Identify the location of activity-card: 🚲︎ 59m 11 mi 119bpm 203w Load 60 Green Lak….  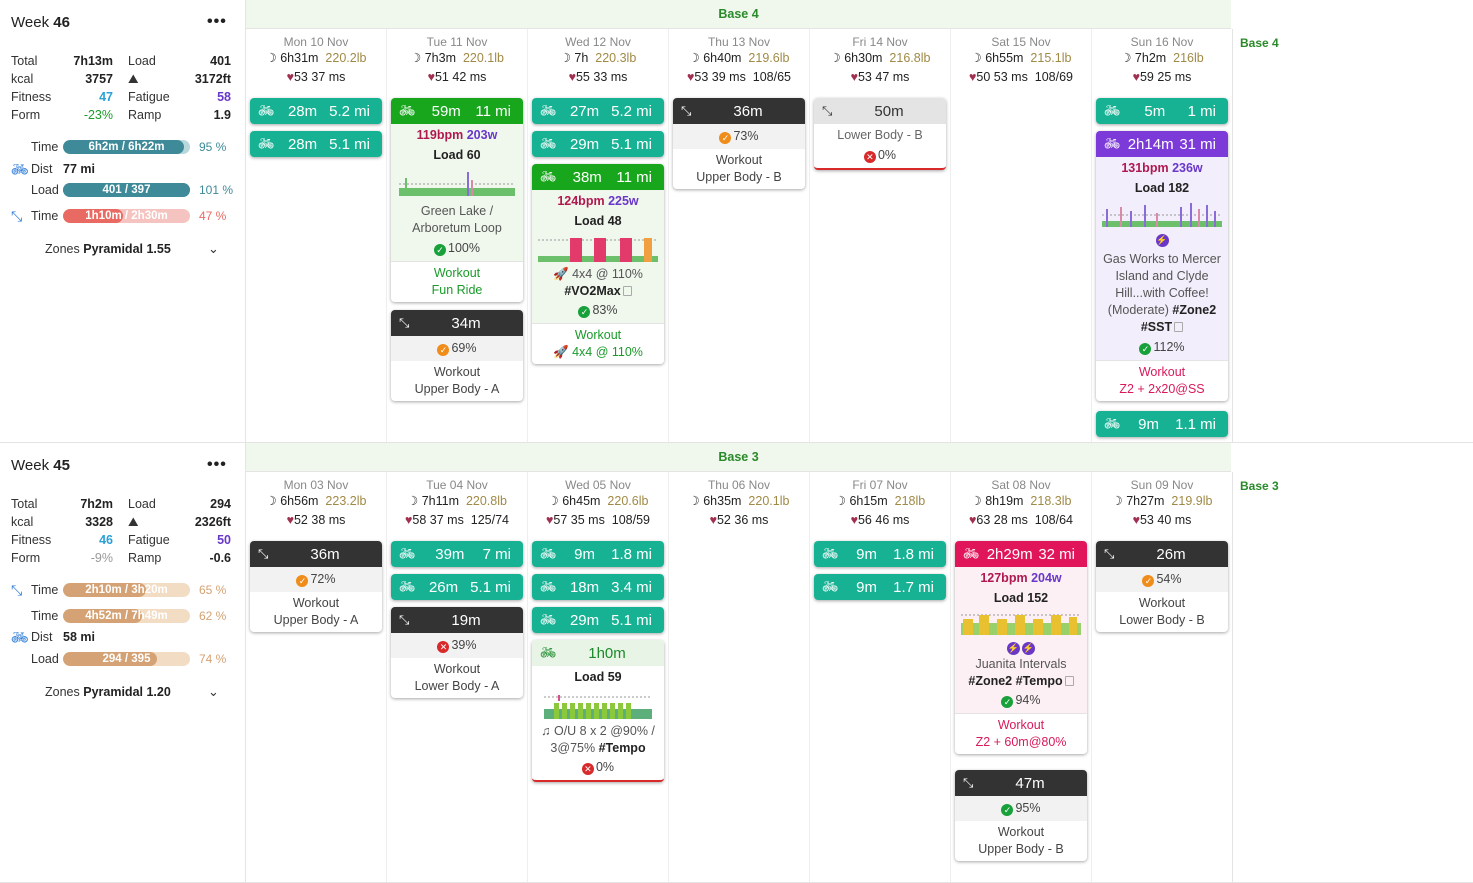
(457, 200).